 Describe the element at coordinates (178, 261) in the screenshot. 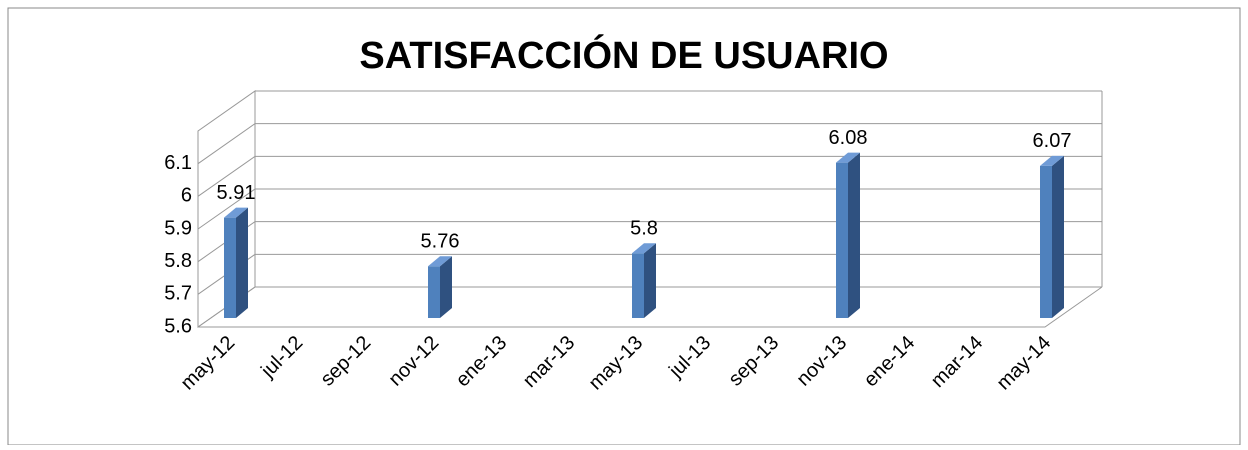

I see `y-tick-label: 5.8` at that location.